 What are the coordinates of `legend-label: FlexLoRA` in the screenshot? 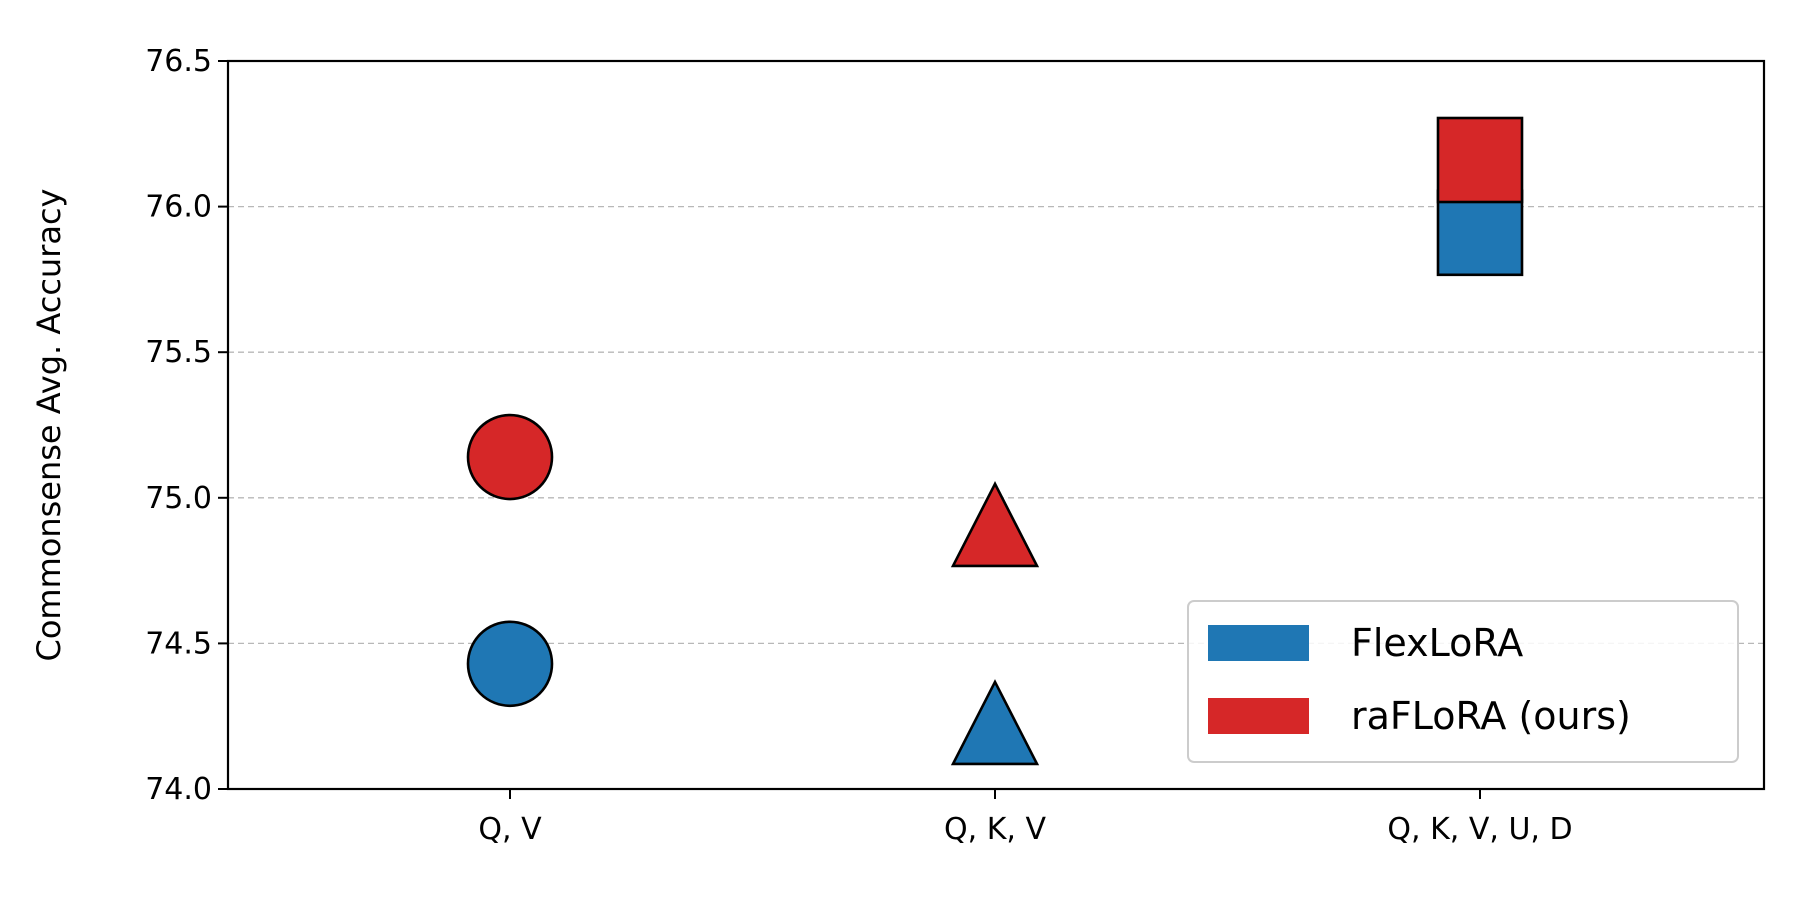 It's located at (1437, 643).